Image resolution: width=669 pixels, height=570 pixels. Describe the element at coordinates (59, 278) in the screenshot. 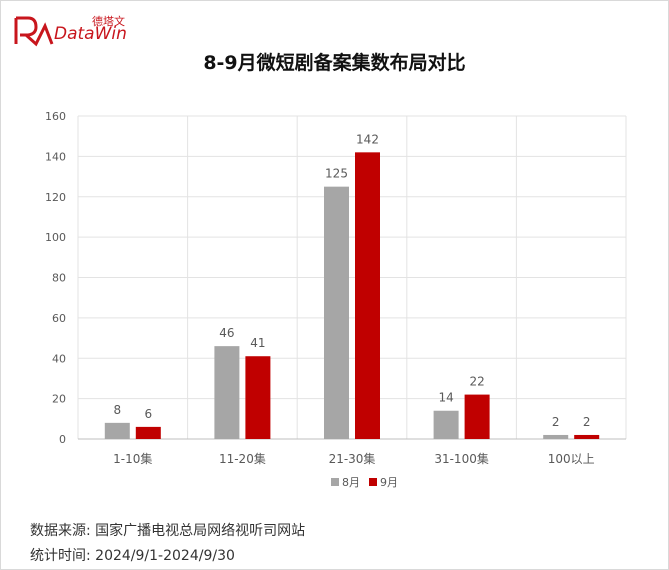

I see `y-tick-label: 80` at that location.